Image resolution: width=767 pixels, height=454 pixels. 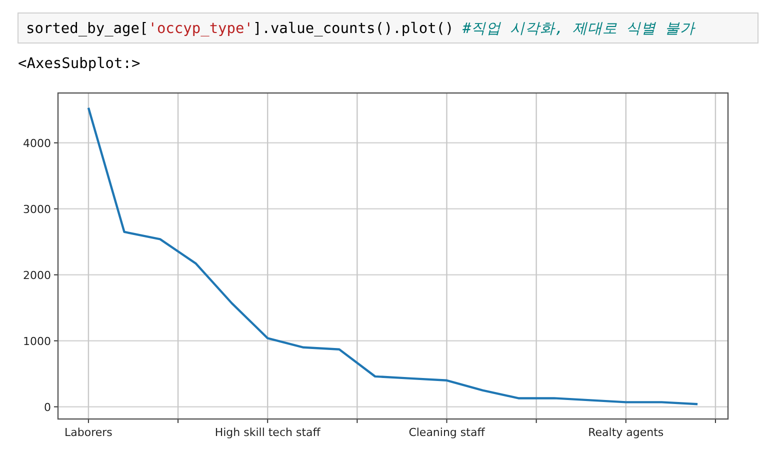 What do you see at coordinates (353, 29) in the screenshot?
I see `text: ].value_counts().plot()` at bounding box center [353, 29].